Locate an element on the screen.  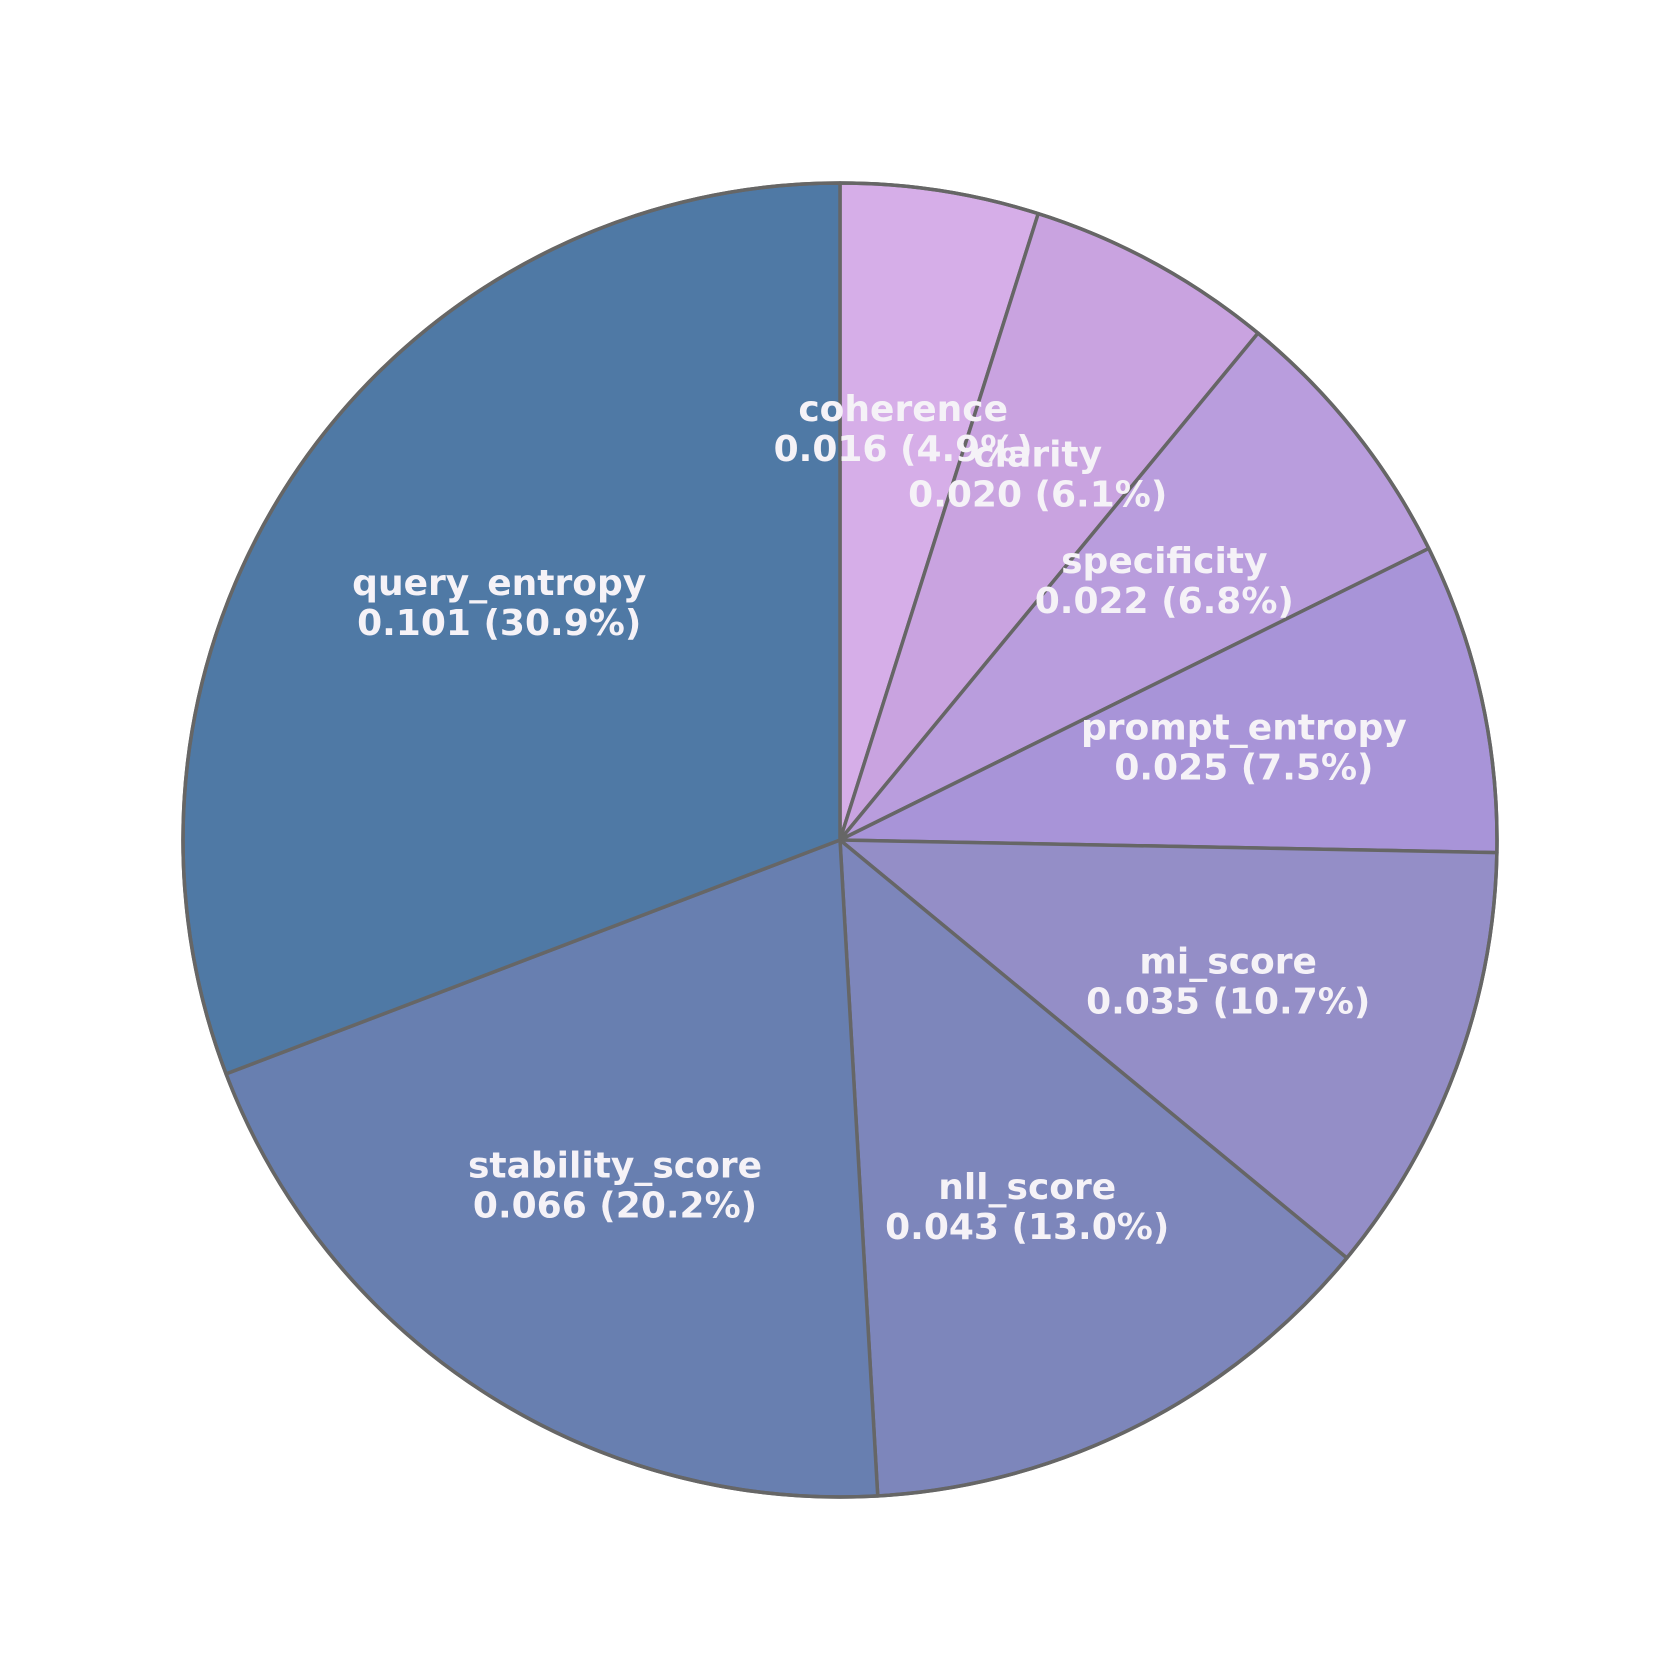
slice-value-label: 0.016 (4.9%) is located at coordinates (903, 449).